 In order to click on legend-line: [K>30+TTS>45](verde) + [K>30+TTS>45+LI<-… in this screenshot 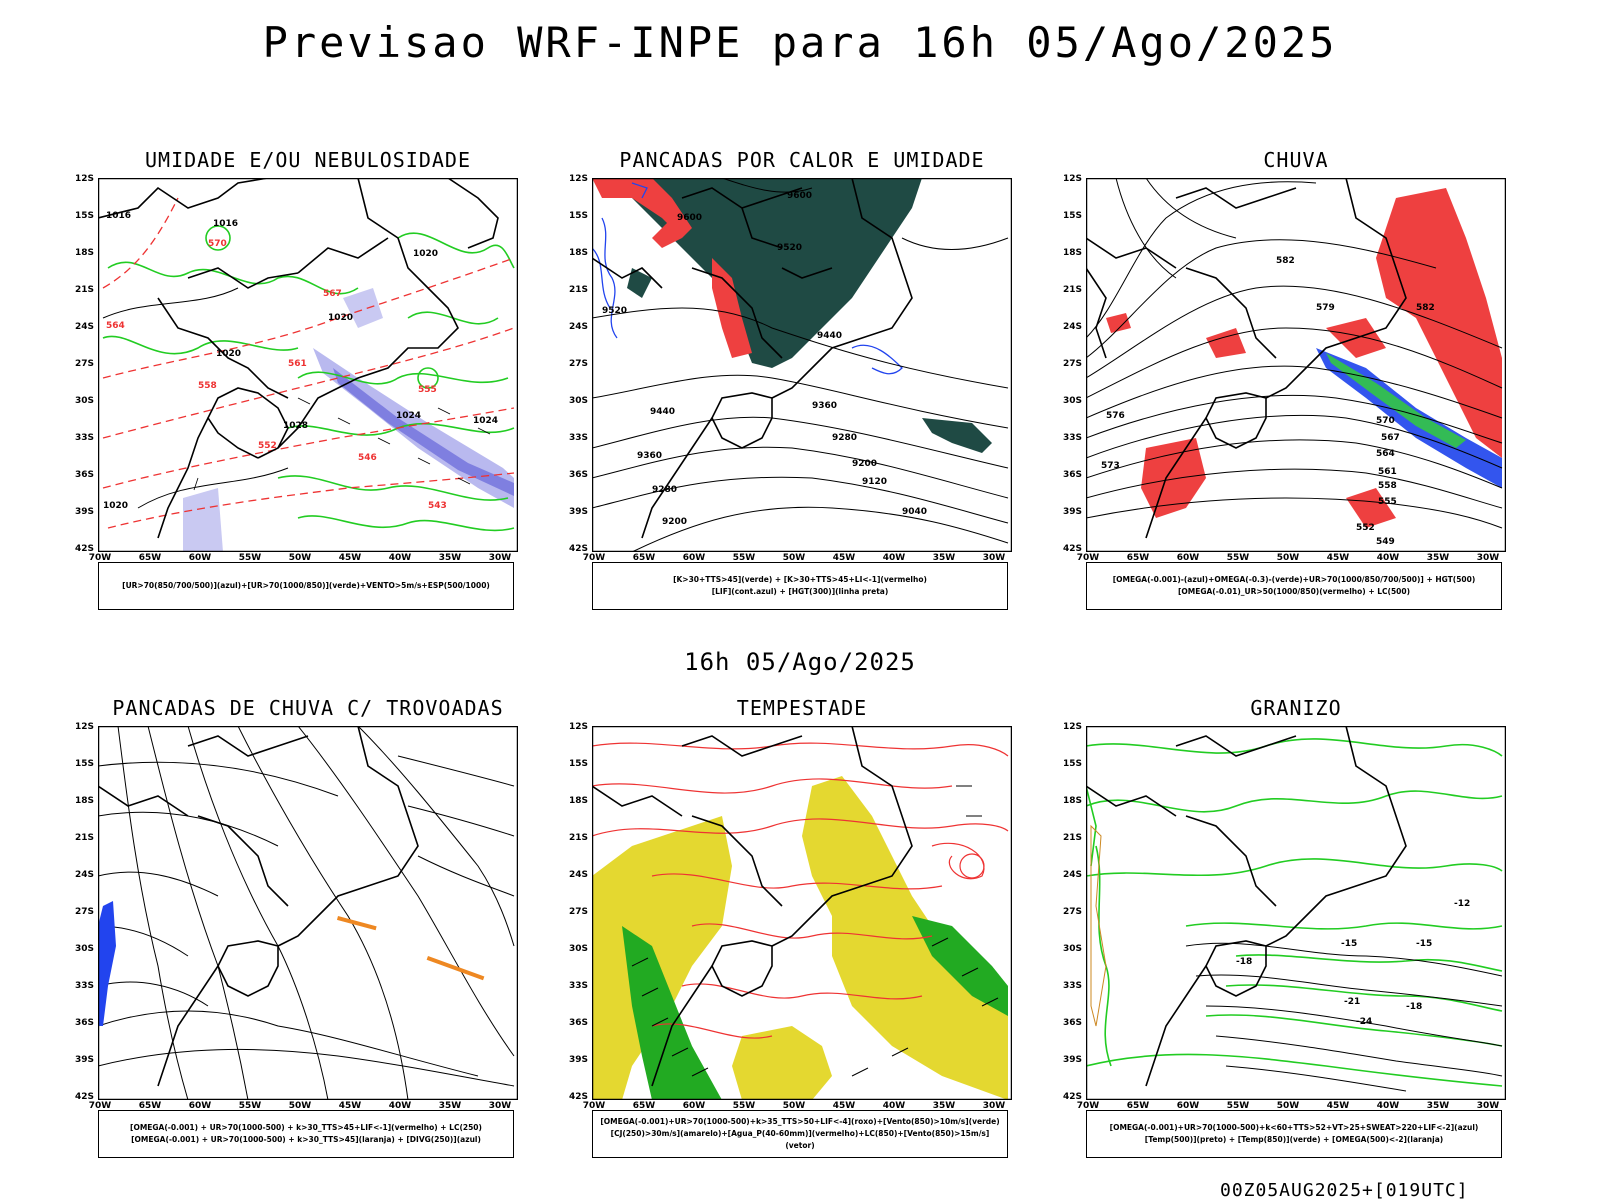, I will do `click(800, 579)`.